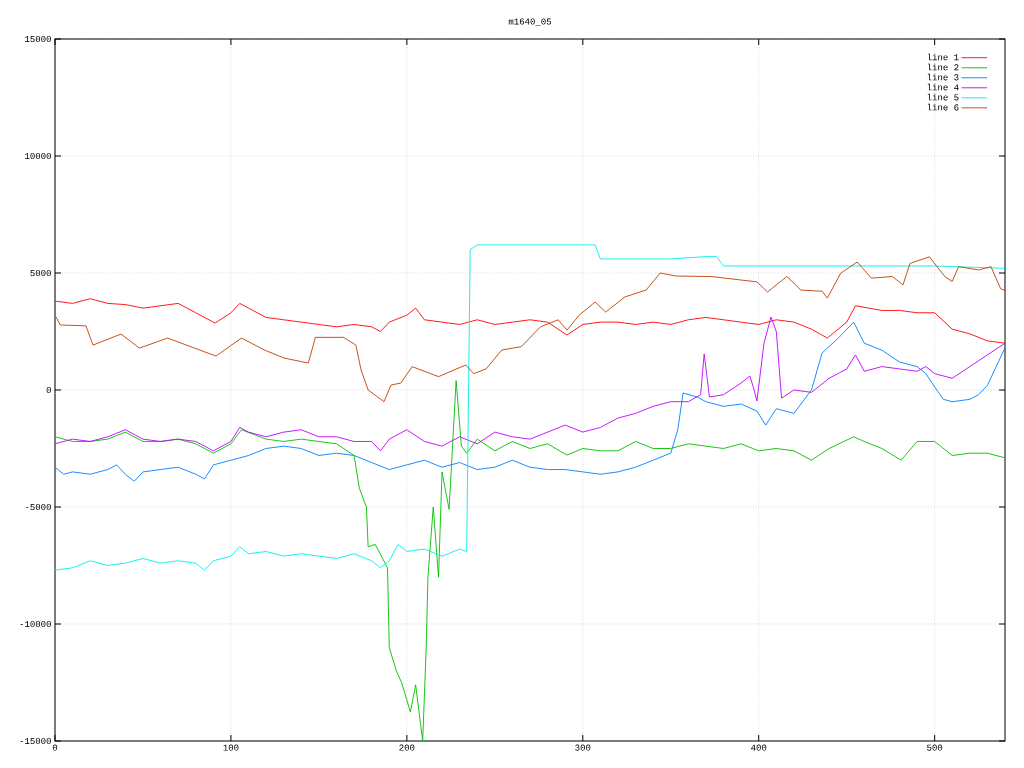 Image resolution: width=1024 pixels, height=768 pixels. I want to click on x-tick-label: 100, so click(231, 747).